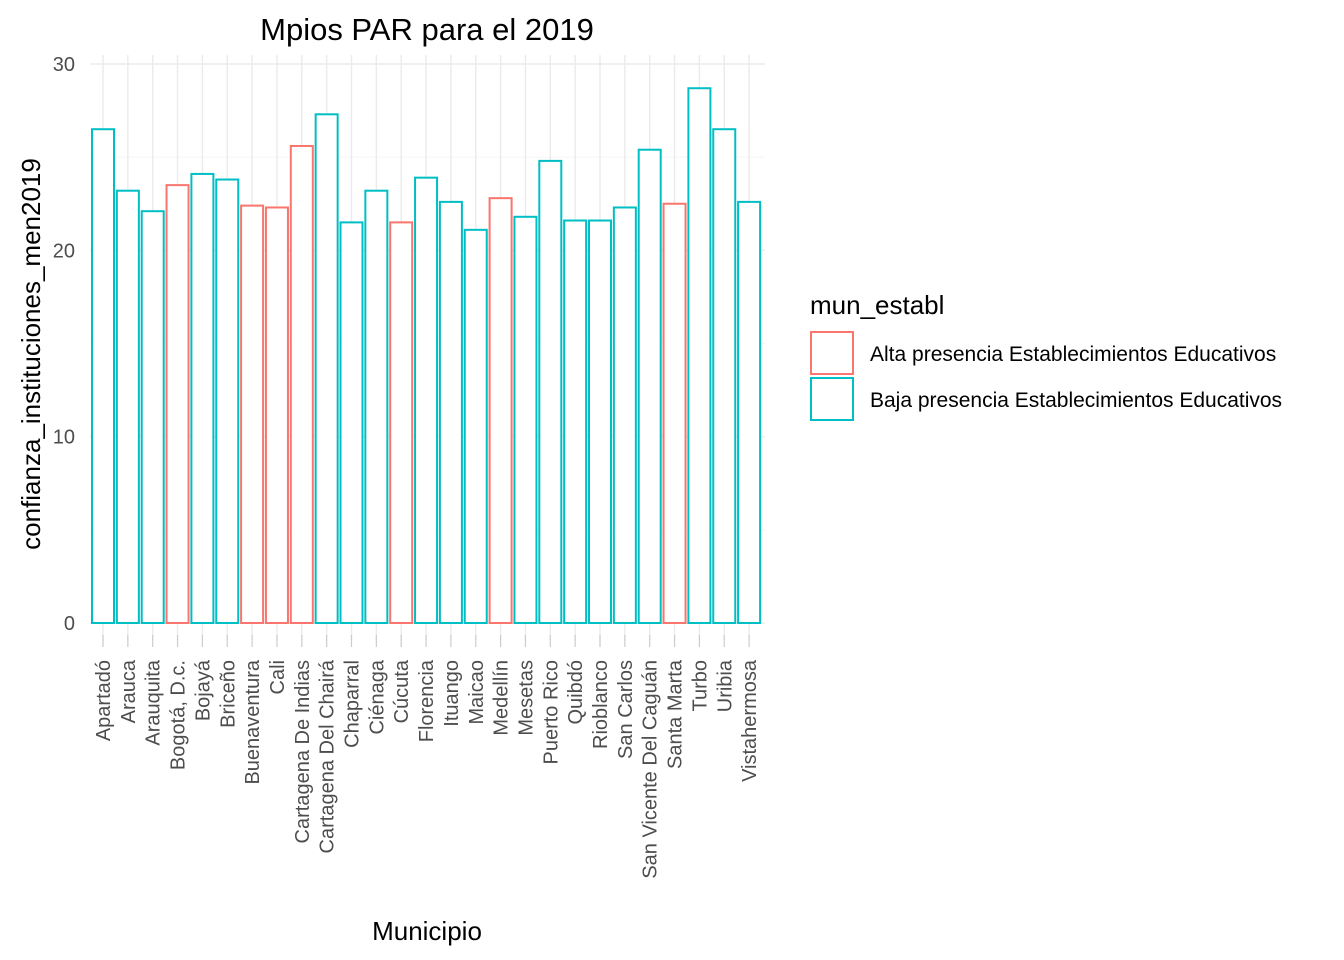  I want to click on y-axis-title: confianza_instituciones_men2019, so click(31, 354).